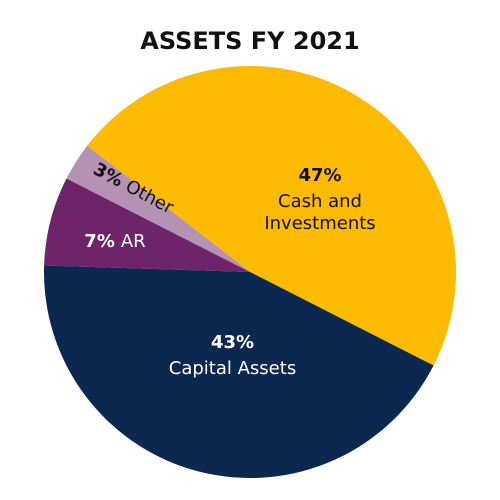 The height and width of the screenshot is (500, 500). What do you see at coordinates (320, 212) in the screenshot?
I see `category-label: Cash and Investments` at bounding box center [320, 212].